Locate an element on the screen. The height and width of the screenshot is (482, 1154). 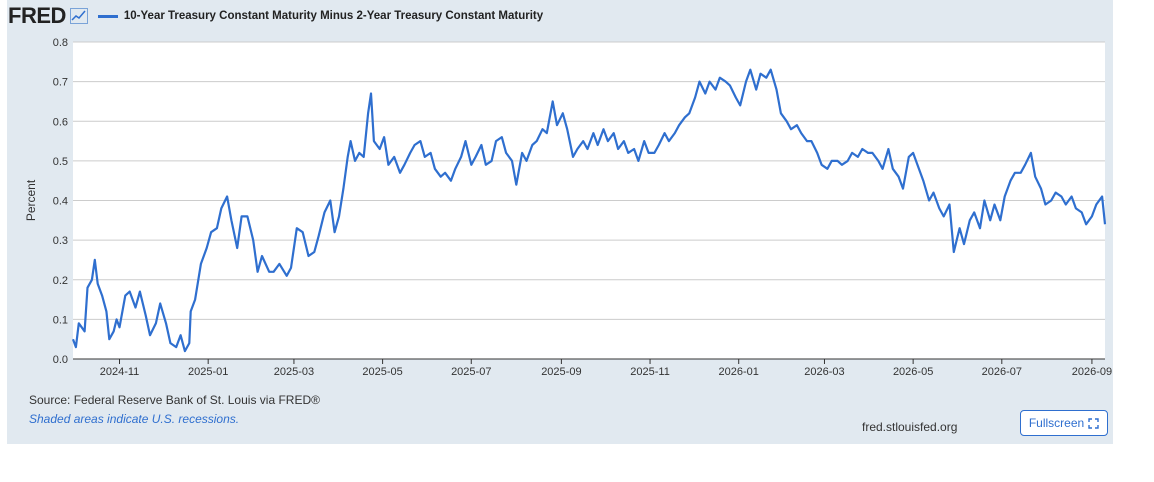
x-tick-label: 2026-07 is located at coordinates (1002, 372).